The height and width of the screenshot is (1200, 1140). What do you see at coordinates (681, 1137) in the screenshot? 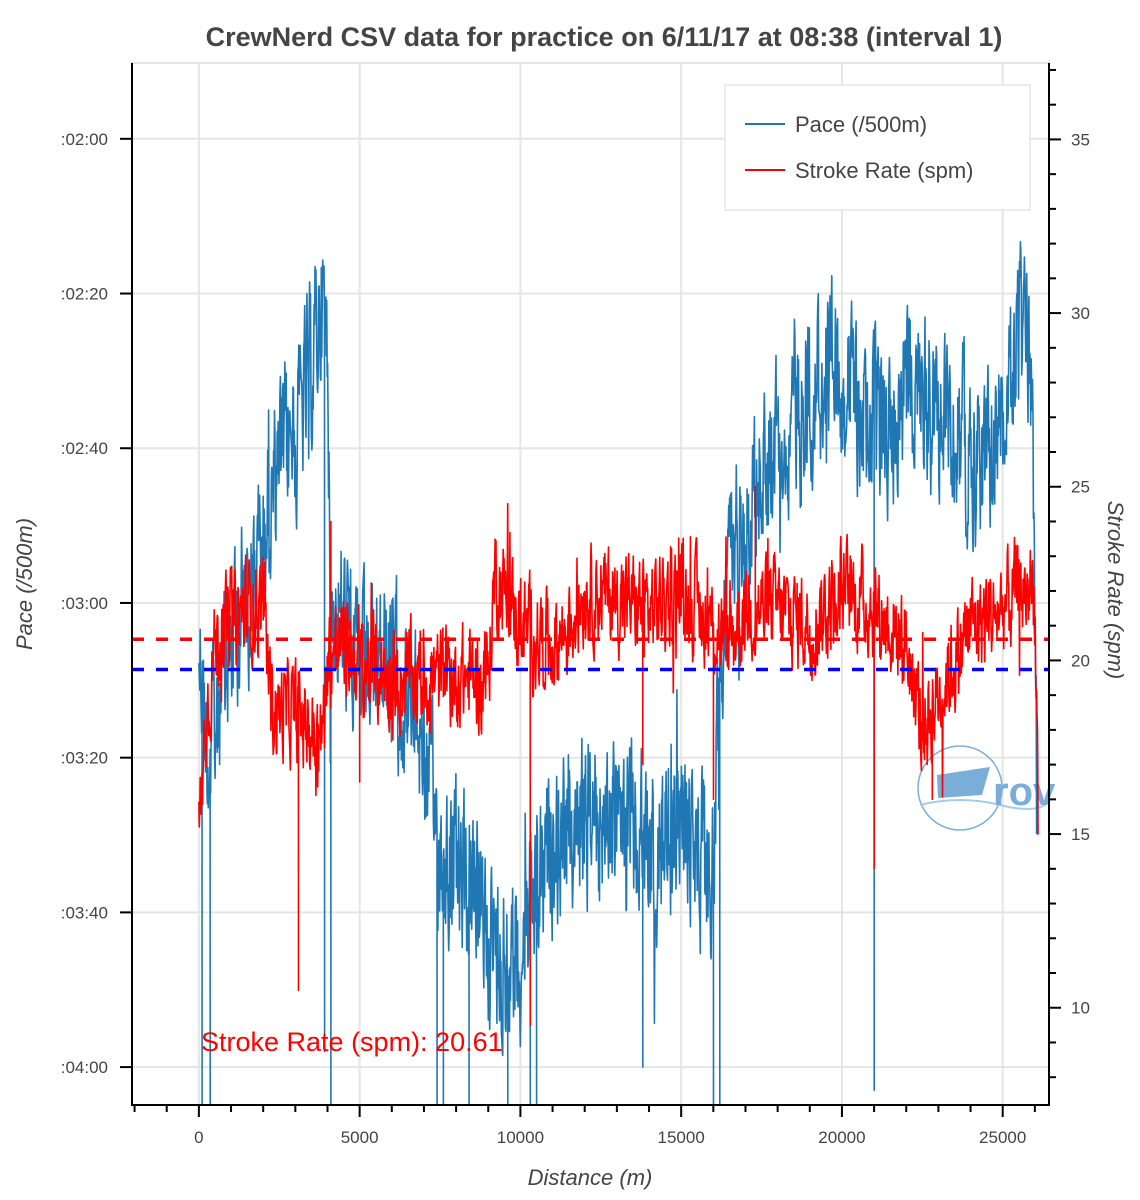
I see `x-tick-label: 15000` at bounding box center [681, 1137].